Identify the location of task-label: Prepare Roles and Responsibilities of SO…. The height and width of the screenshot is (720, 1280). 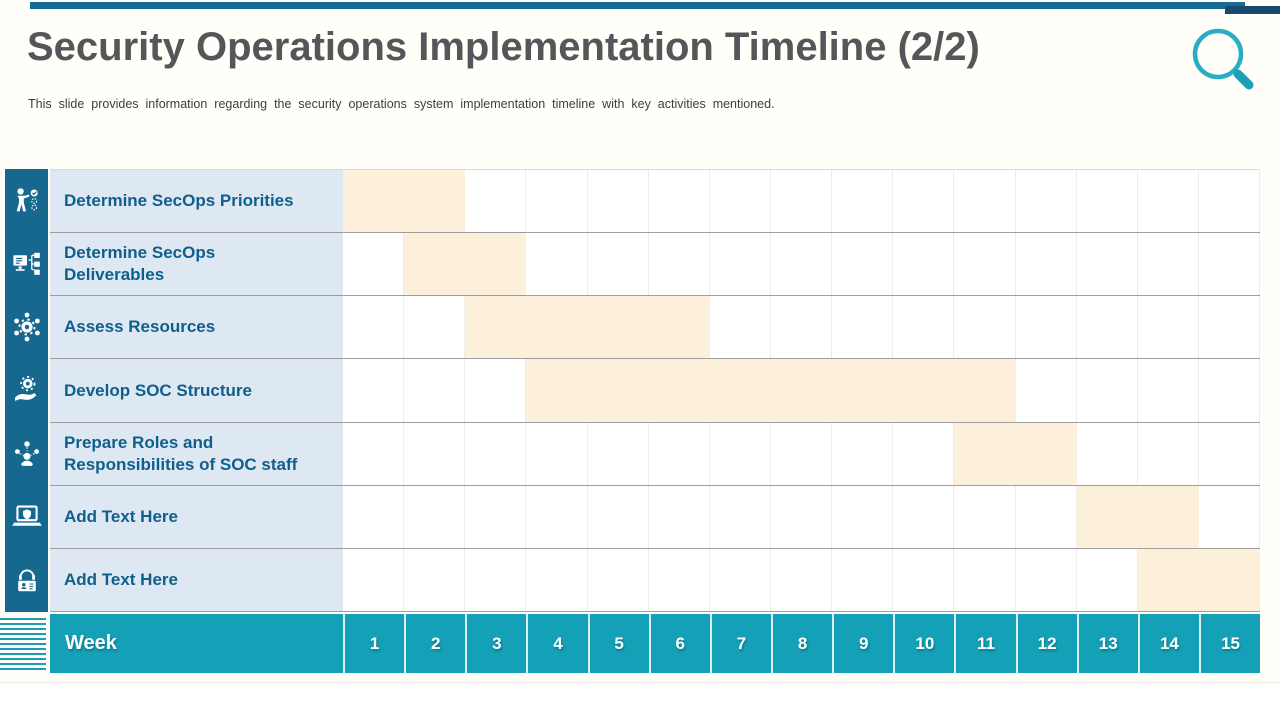
(196, 453).